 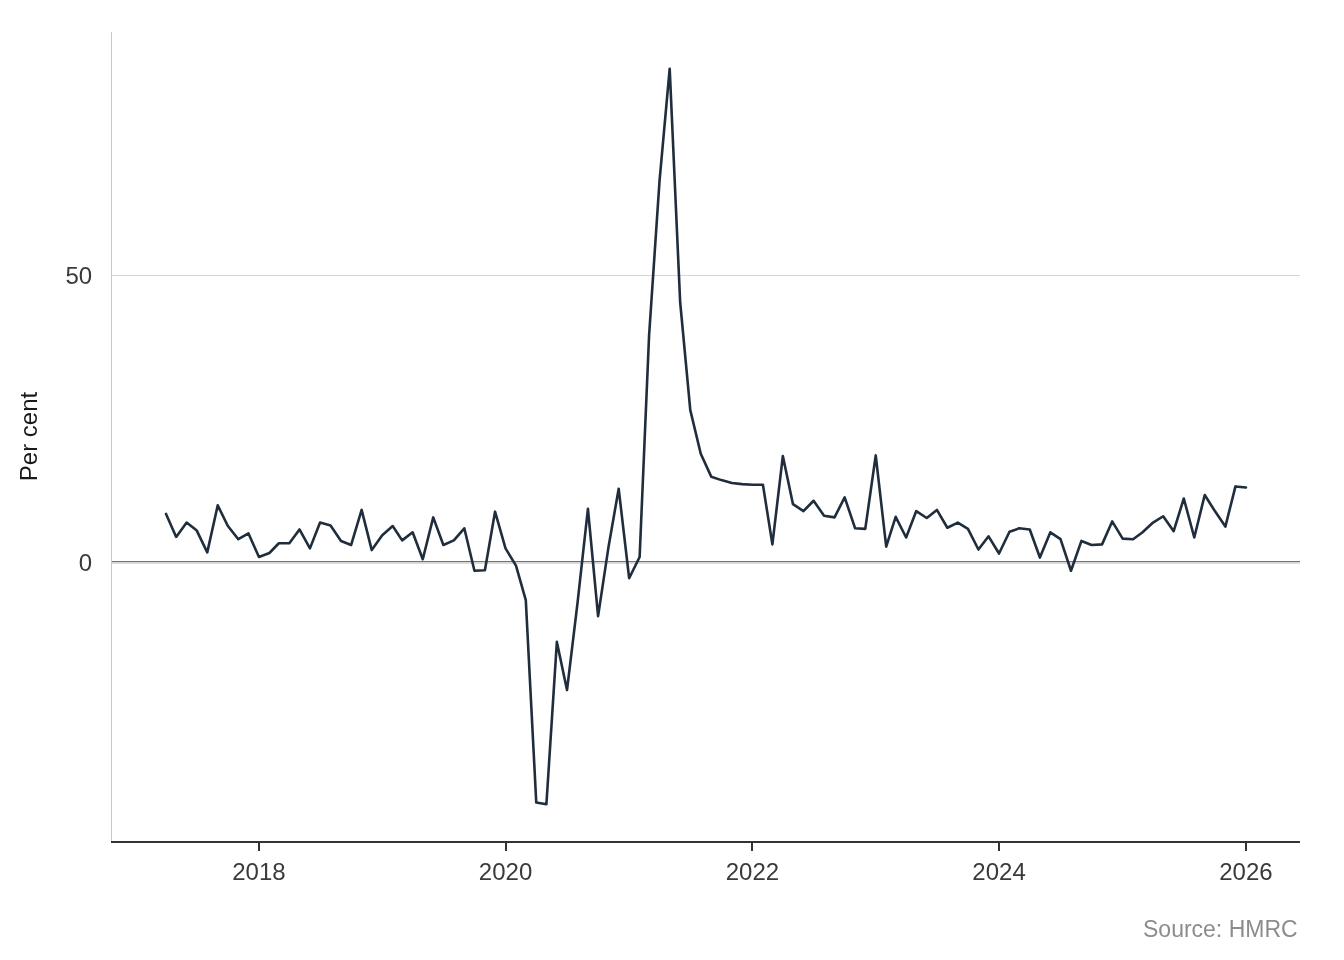 I want to click on x-tick-label: 2026, so click(x=1246, y=871).